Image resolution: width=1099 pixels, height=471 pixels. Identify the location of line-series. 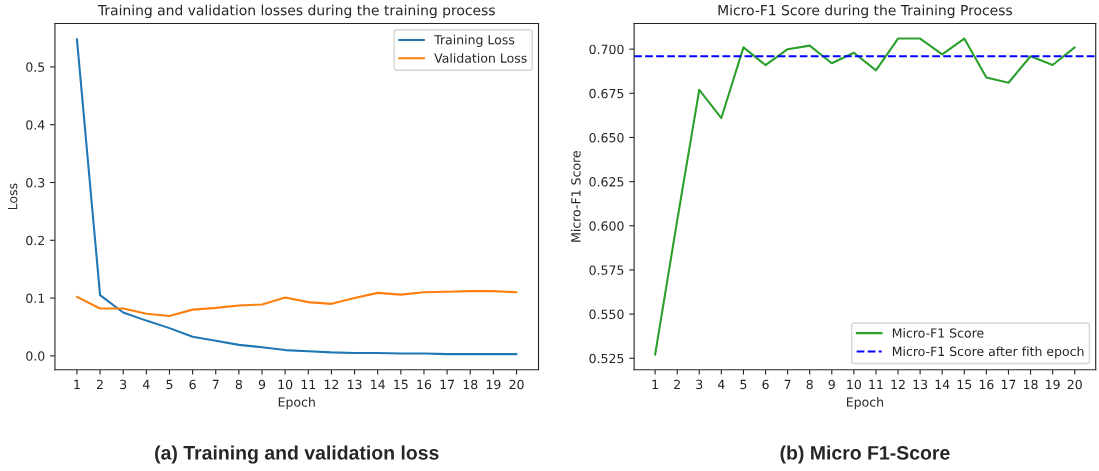
(296, 304).